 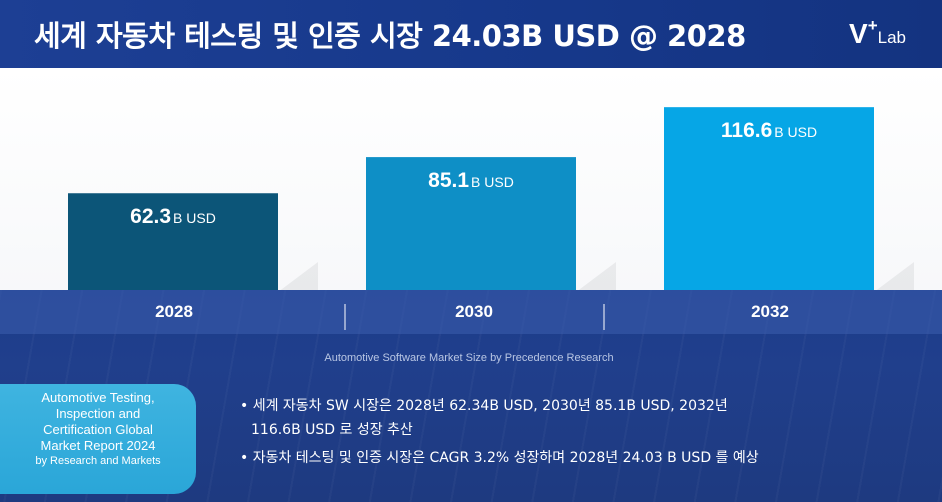 I want to click on bar-value-label: 85.1 B USD, so click(x=471, y=180).